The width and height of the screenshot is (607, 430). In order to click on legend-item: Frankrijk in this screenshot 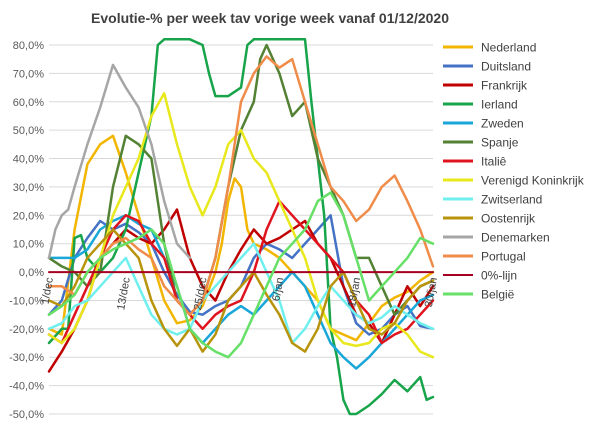, I will do `click(485, 86)`.